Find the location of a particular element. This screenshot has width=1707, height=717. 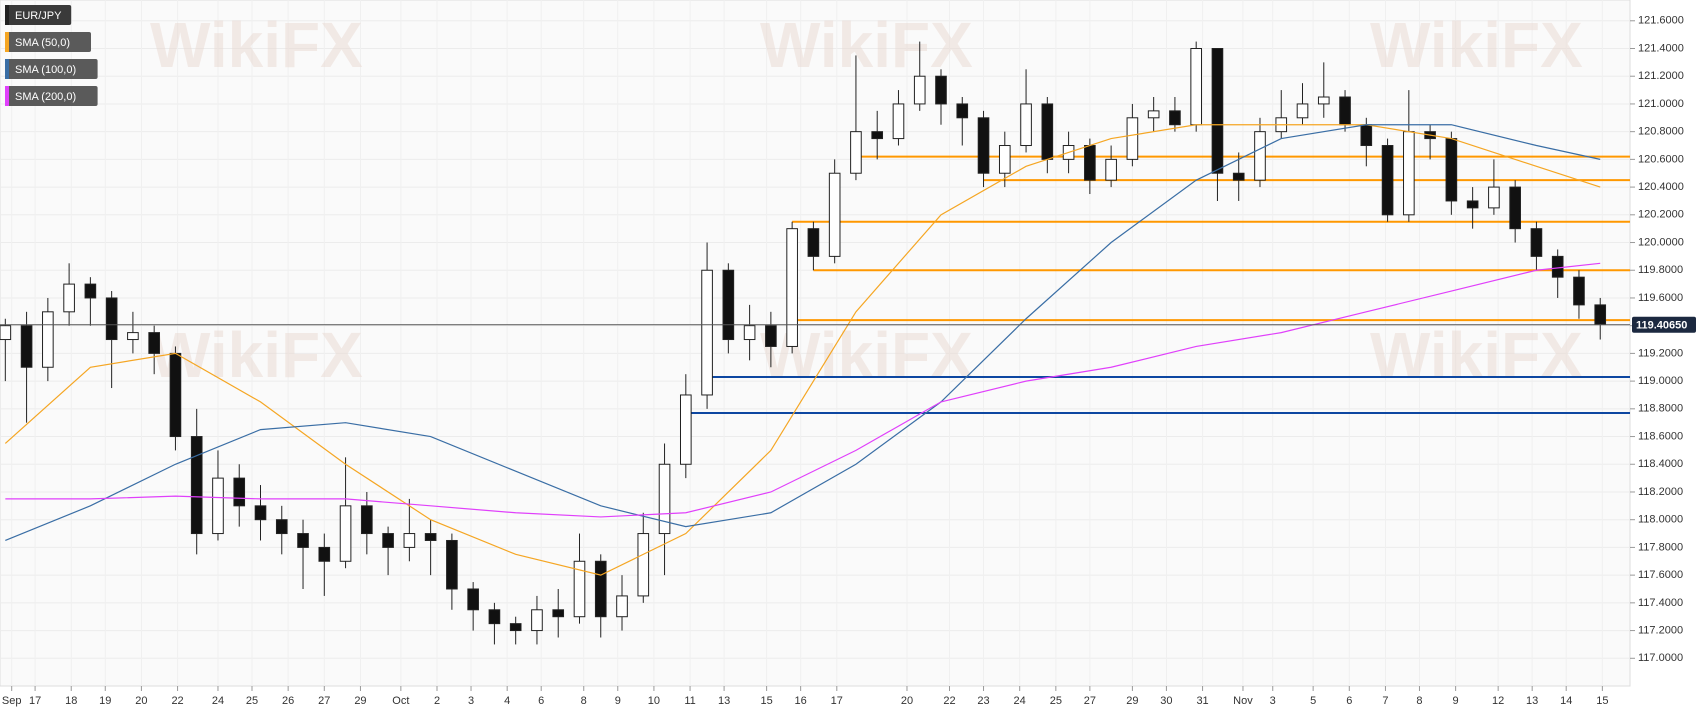

x-tick-label: 20 is located at coordinates (141, 701).